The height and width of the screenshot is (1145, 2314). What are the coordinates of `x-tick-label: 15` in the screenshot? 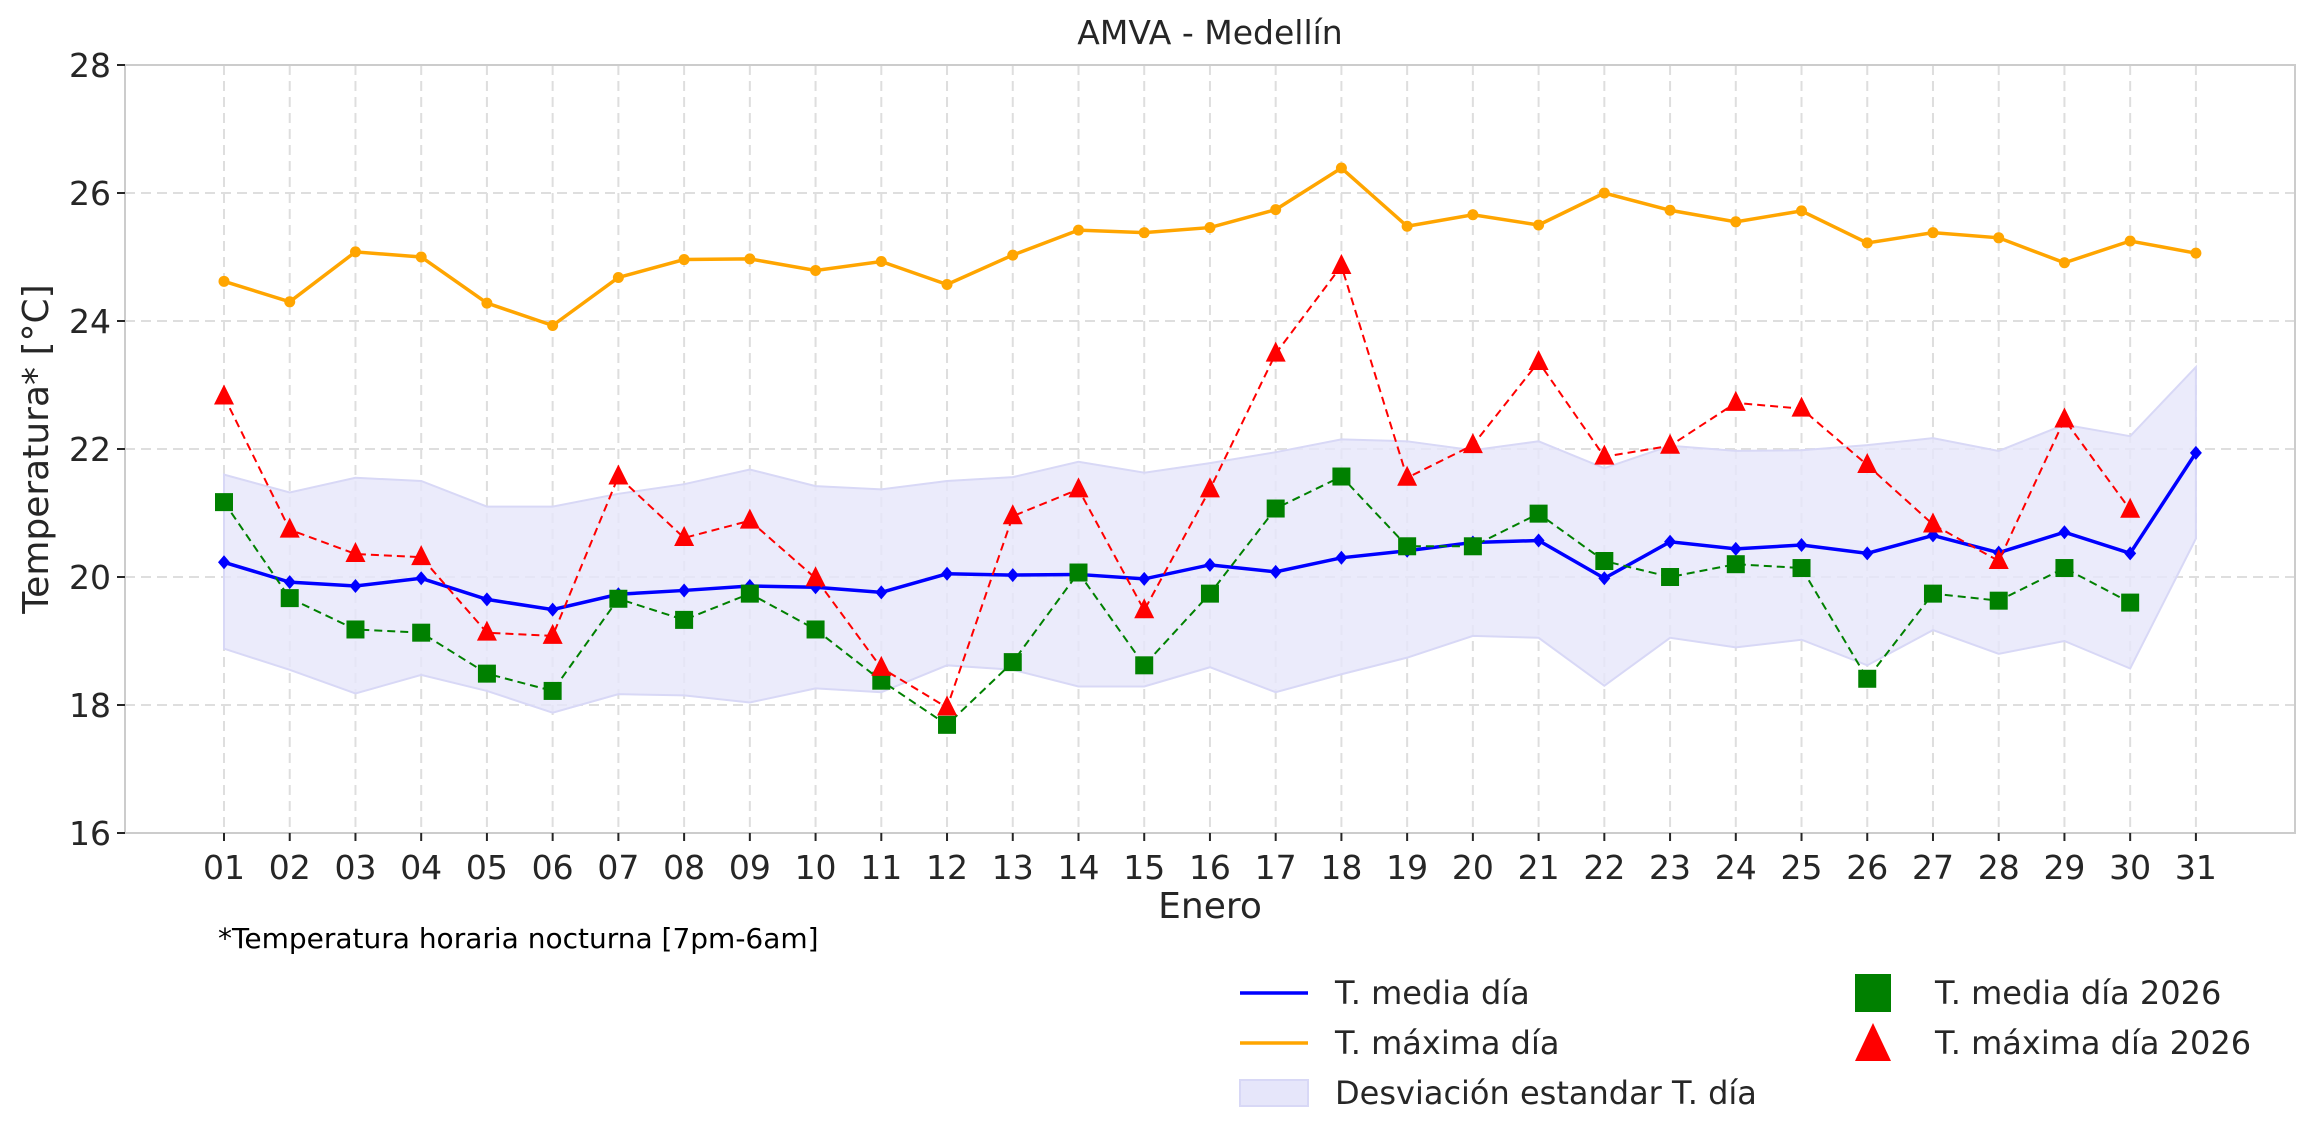 It's located at (1144, 867).